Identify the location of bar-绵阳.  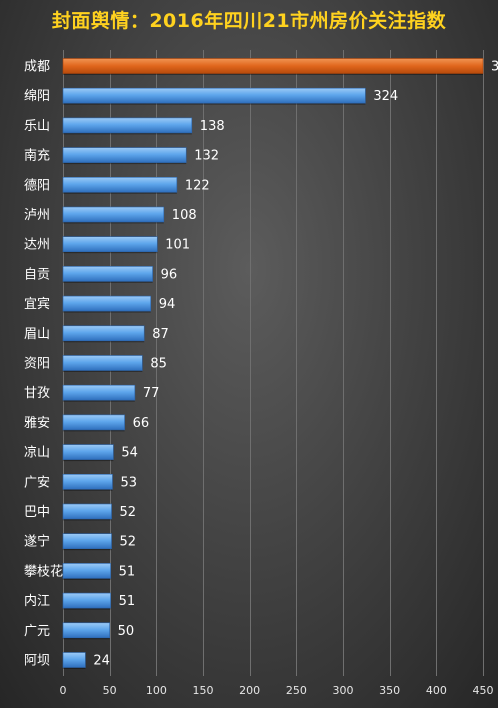
(214, 95).